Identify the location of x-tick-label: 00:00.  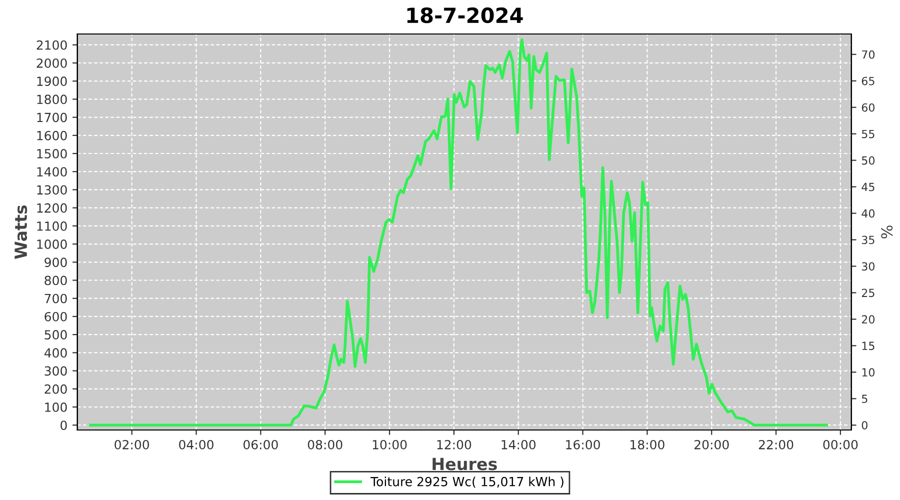
(840, 445).